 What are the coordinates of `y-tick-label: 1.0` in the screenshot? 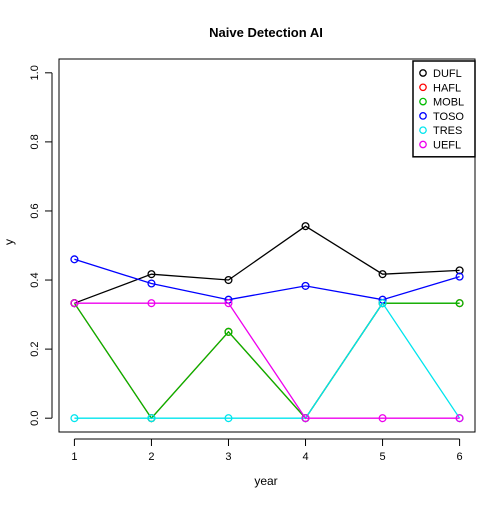 It's located at (35, 72).